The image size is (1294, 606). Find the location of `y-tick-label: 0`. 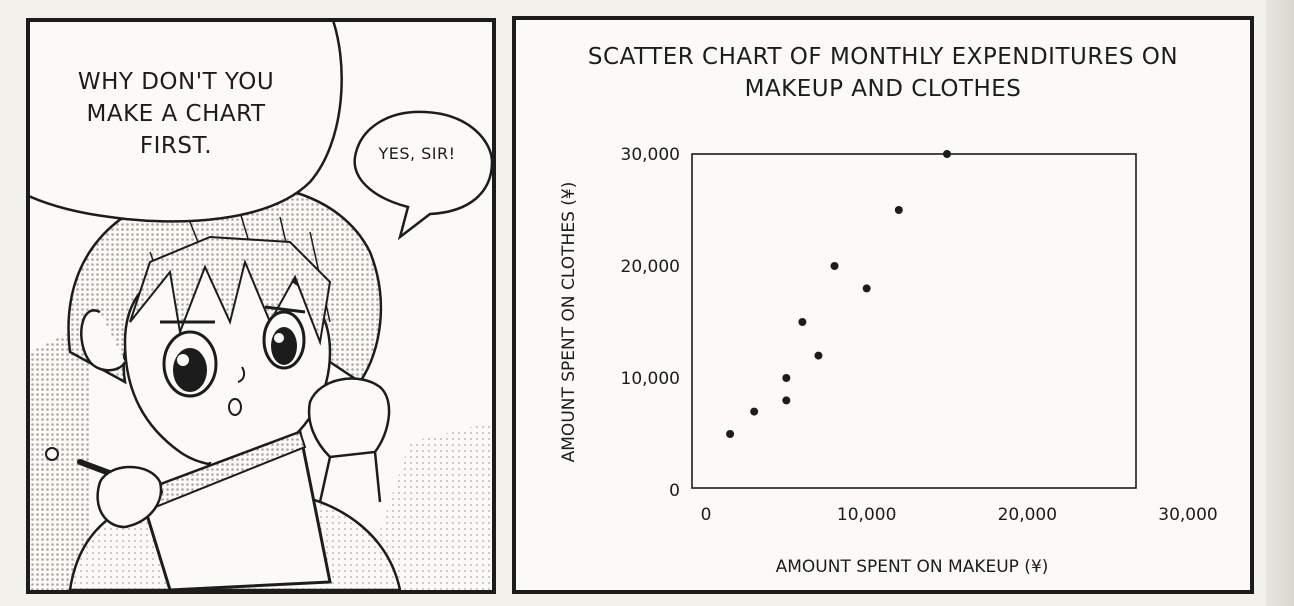

y-tick-label: 0 is located at coordinates (674, 491).